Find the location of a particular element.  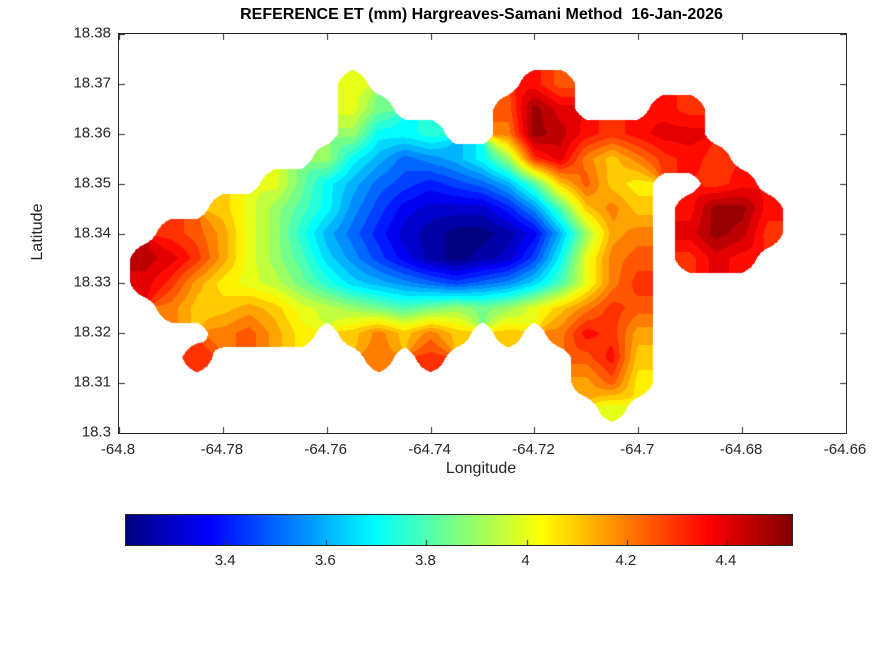

x-tick-label: -64.78 is located at coordinates (222, 449).